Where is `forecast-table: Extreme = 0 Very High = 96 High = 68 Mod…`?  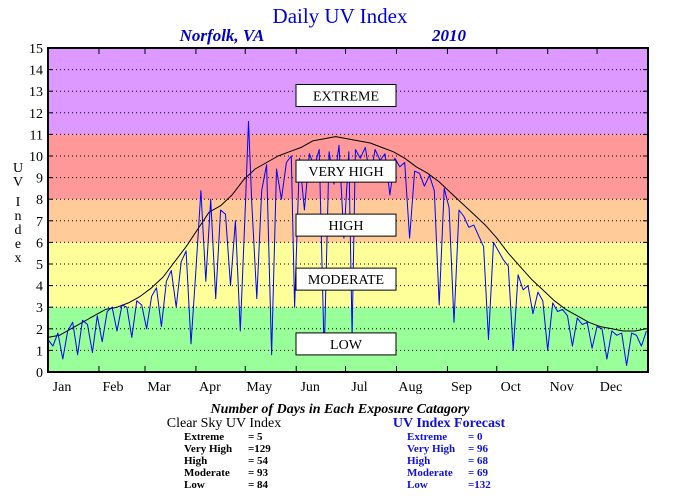 forecast-table: Extreme = 0 Very High = 96 High = 68 Mod… is located at coordinates (449, 461).